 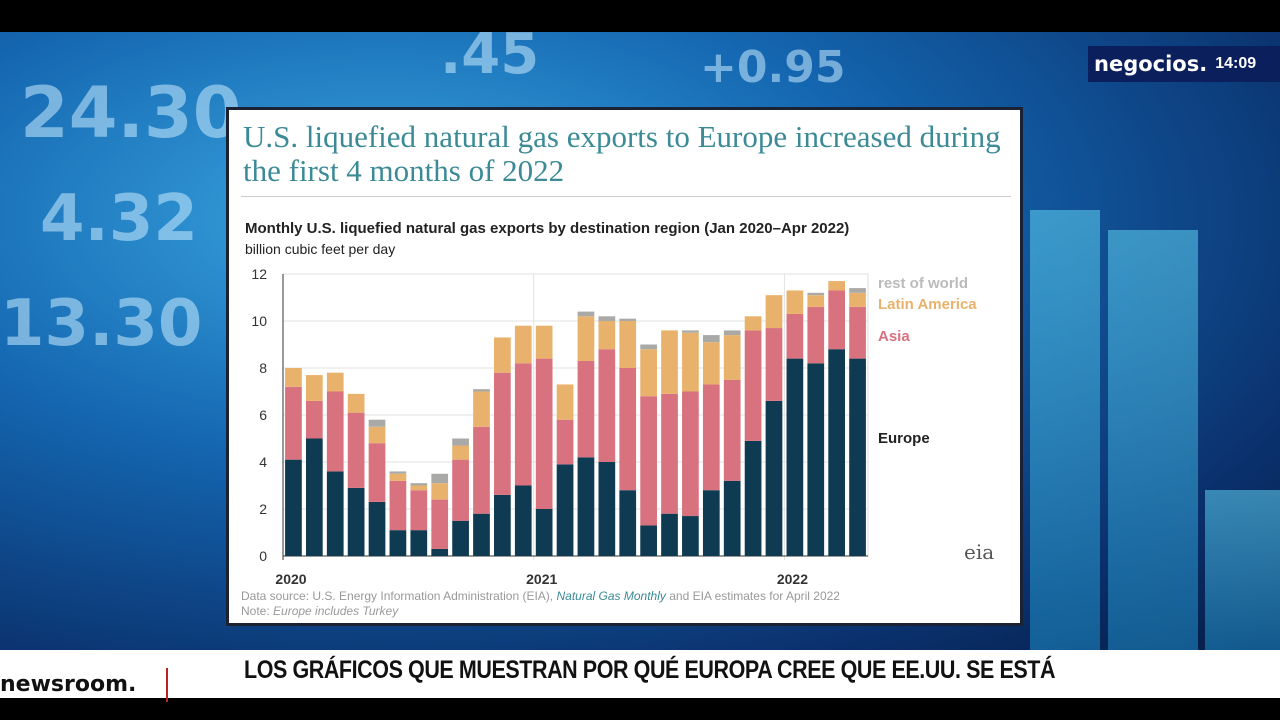 What do you see at coordinates (263, 462) in the screenshot?
I see `y-tick-label: 4` at bounding box center [263, 462].